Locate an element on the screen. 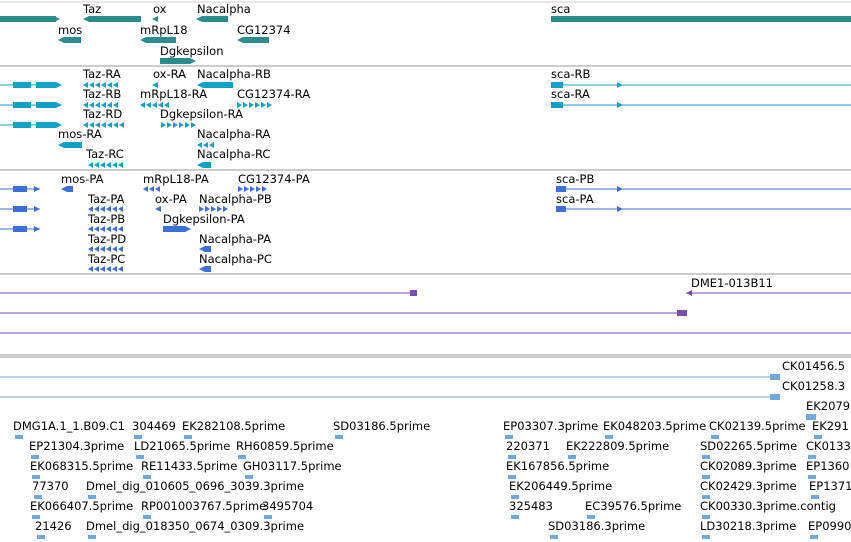 The image size is (851, 542). clone-end is located at coordinates (413, 293).